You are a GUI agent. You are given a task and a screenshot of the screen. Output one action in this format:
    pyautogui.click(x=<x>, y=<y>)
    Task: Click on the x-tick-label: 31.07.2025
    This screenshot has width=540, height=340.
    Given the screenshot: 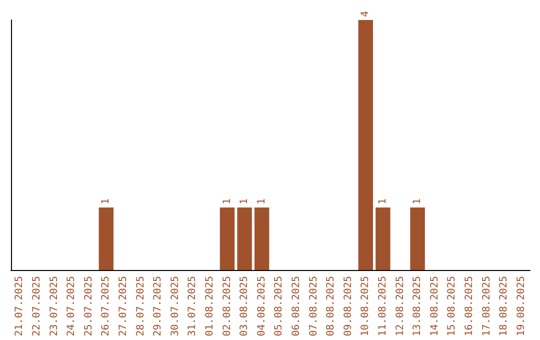 What is the action you would take?
    pyautogui.click(x=192, y=306)
    